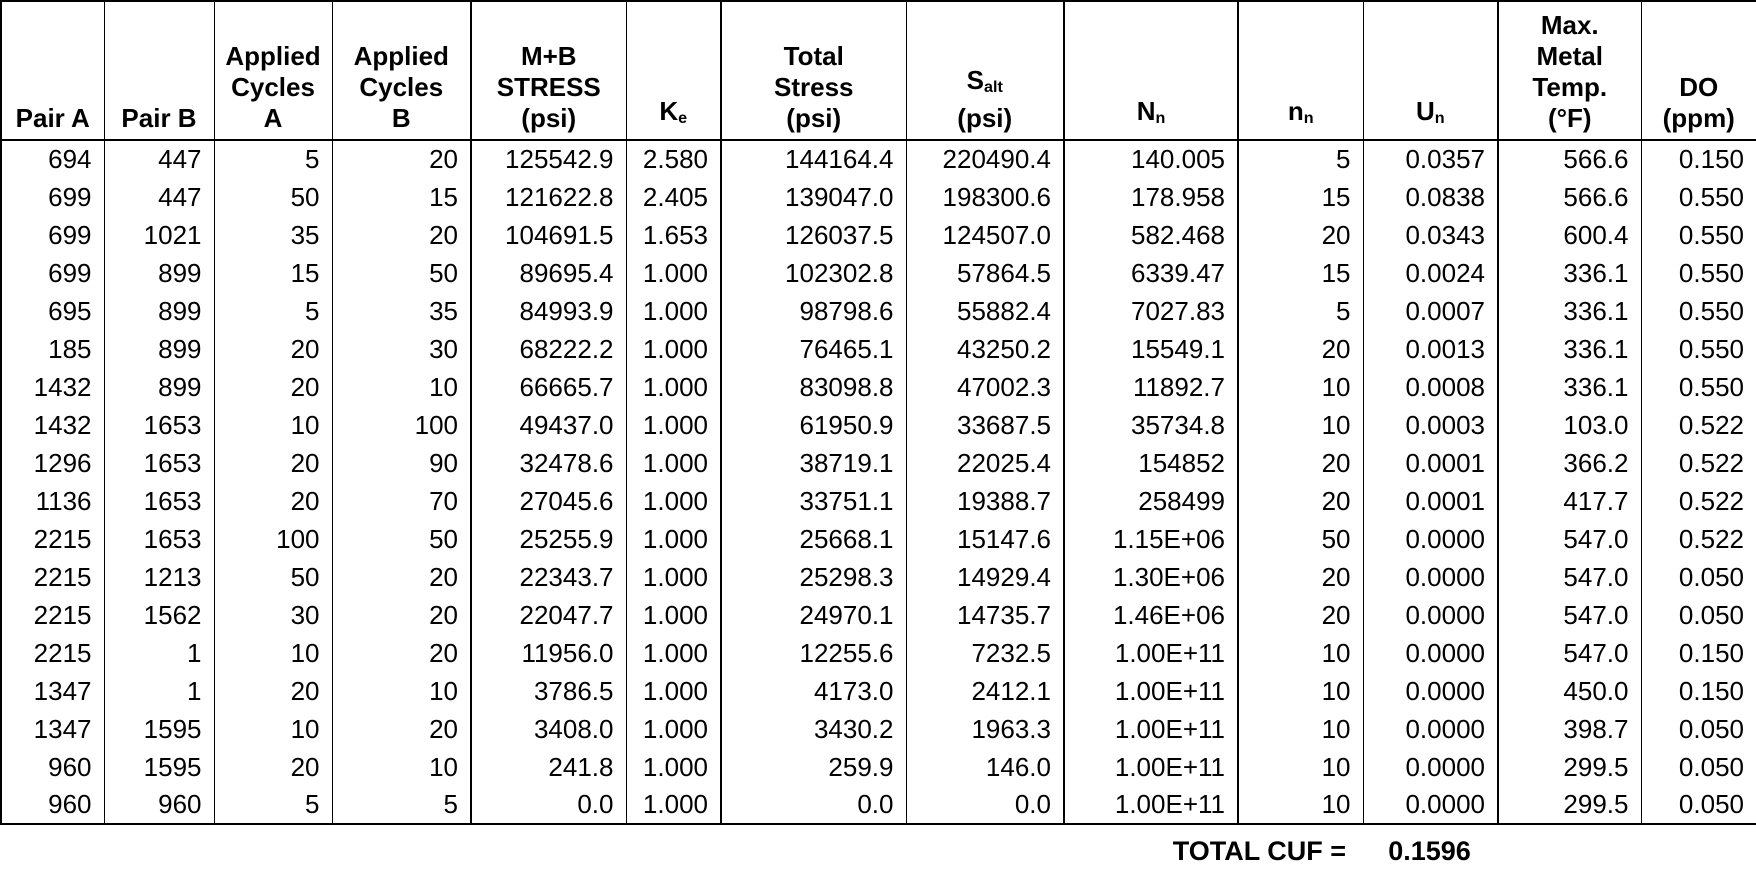 The width and height of the screenshot is (1756, 878). I want to click on cell-n_applied: 5, so click(1301, 311).